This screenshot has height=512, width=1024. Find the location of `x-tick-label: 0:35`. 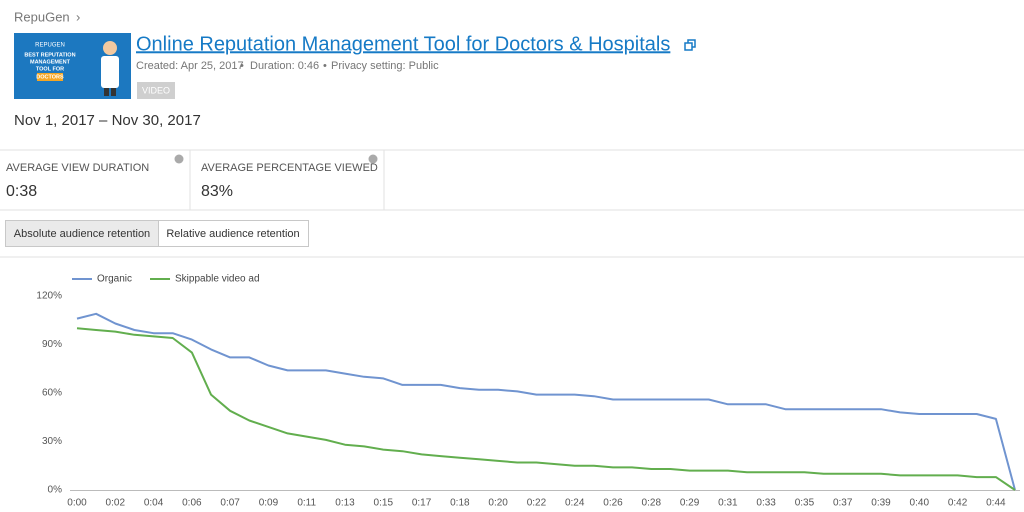

x-tick-label: 0:35 is located at coordinates (805, 503).